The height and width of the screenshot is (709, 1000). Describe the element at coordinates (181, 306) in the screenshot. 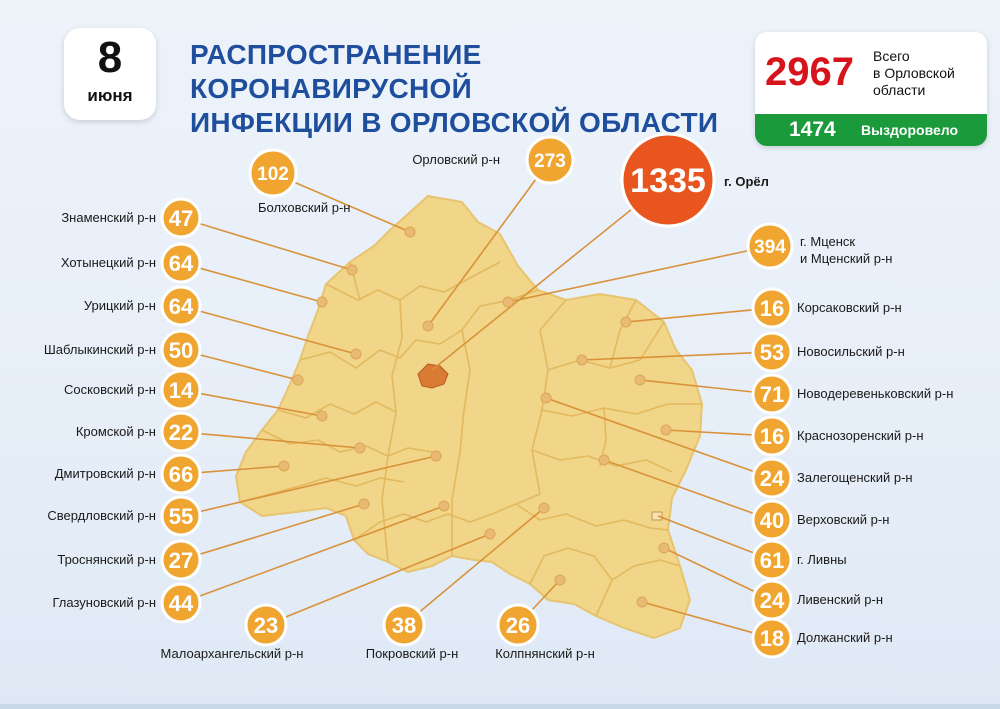

I see `value-uritsky: 64` at that location.